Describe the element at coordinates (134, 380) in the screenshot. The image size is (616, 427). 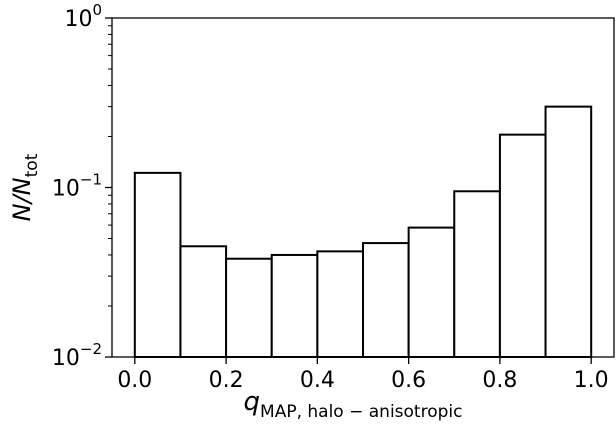
I see `x-tick-label: 0.0` at that location.